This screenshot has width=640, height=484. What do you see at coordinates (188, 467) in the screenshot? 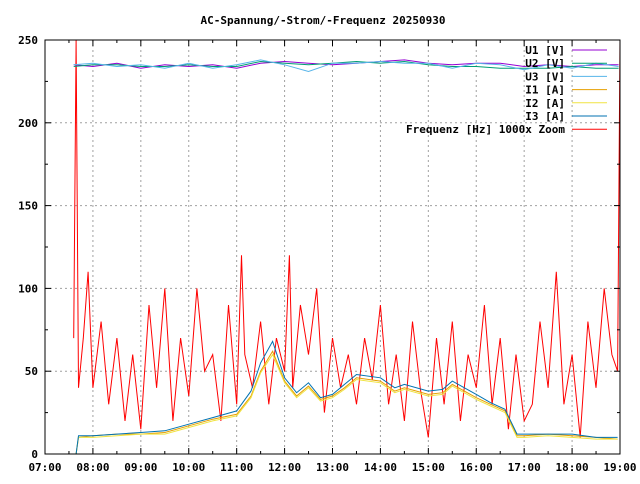
I see `x-tick-label: 10:00` at bounding box center [188, 467].